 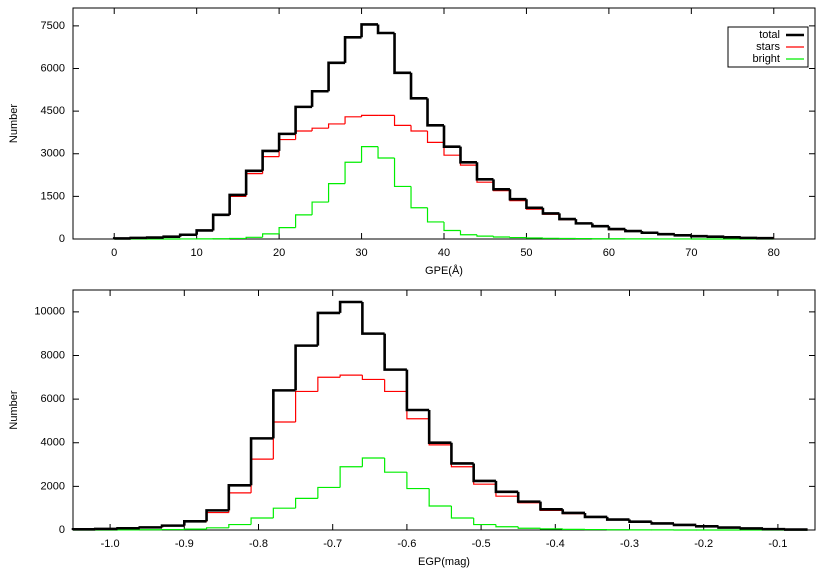 What do you see at coordinates (440, 494) in the screenshot?
I see `histogram-series` at bounding box center [440, 494].